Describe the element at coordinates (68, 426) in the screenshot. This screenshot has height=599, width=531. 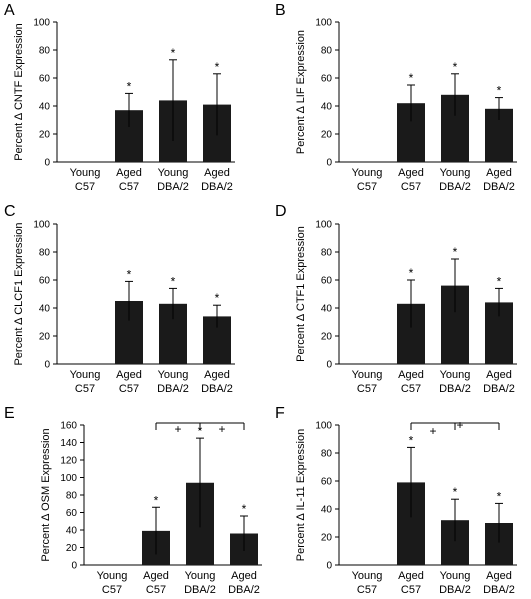
I see `y-tick-label: 160` at that location.